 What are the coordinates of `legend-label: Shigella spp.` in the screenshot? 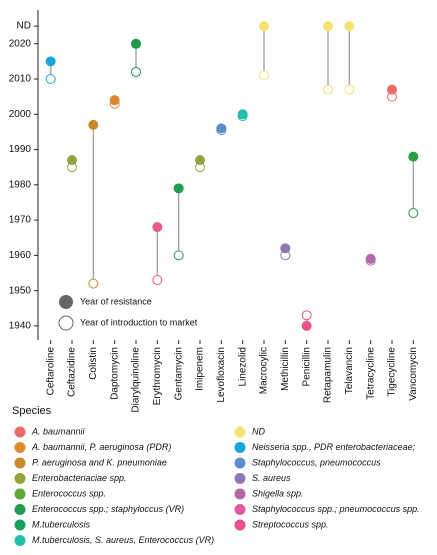 It's located at (278, 493).